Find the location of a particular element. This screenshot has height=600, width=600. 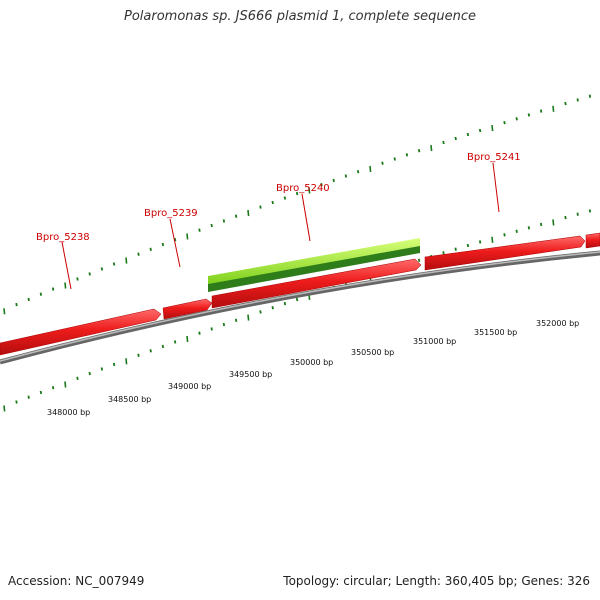

bp-label: 348000 bp is located at coordinates (68, 412).